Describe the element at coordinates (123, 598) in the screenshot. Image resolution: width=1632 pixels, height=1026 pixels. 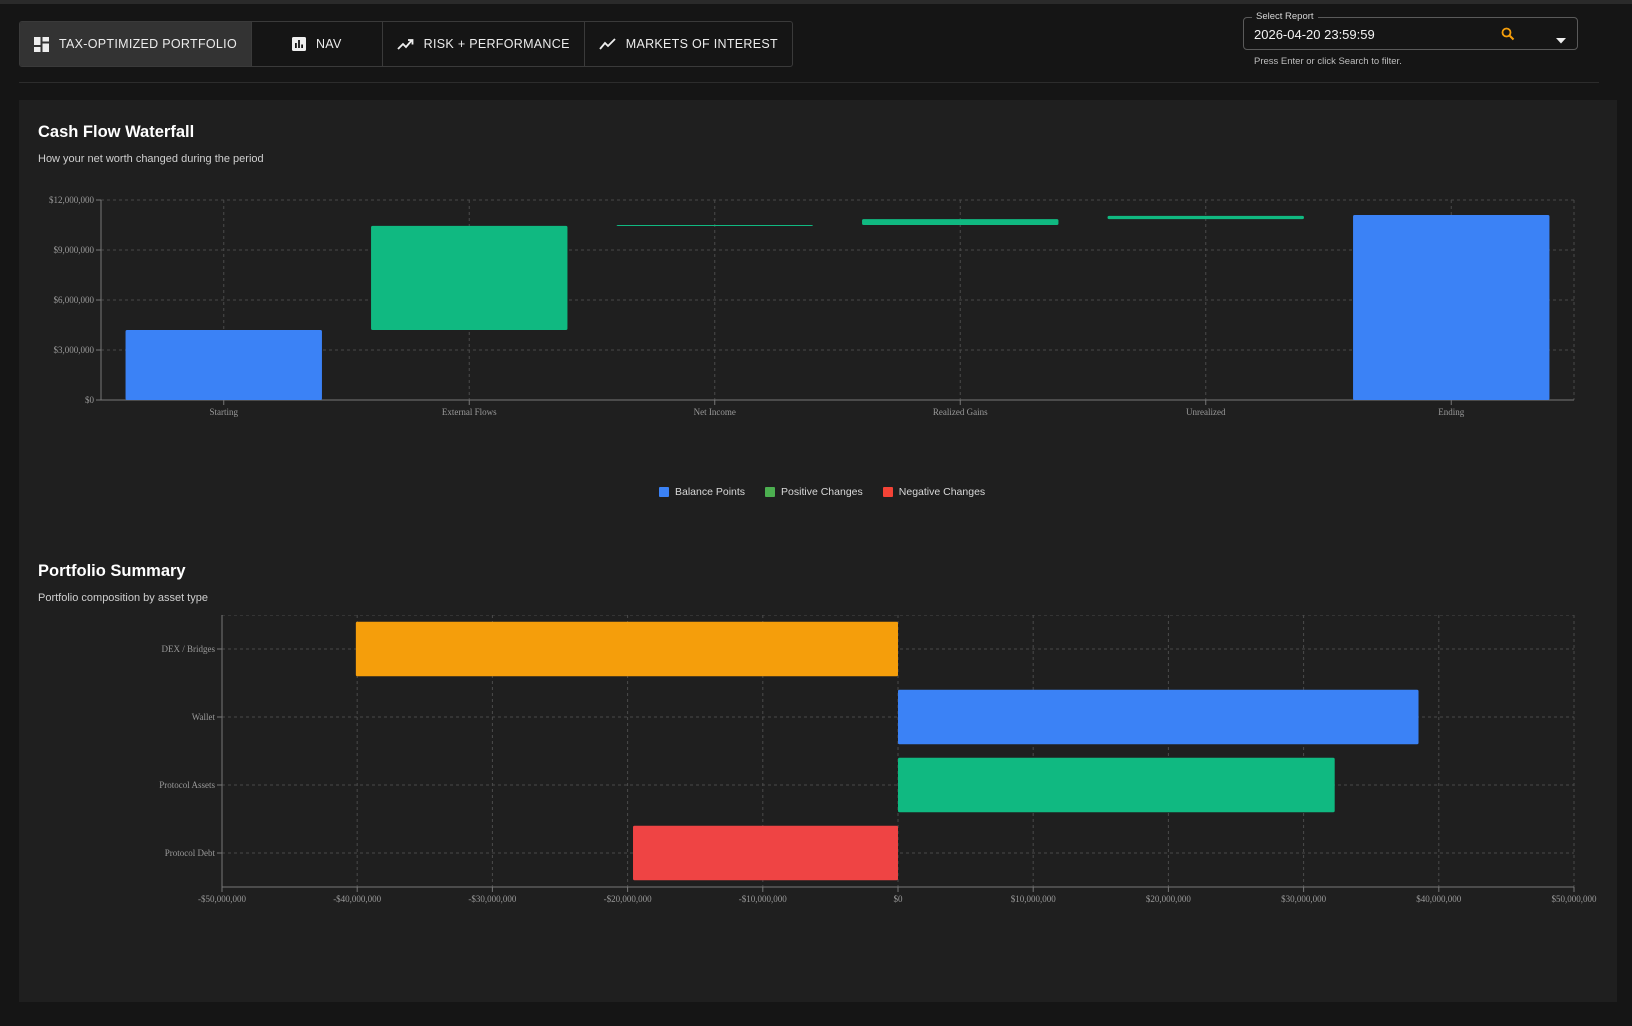
I see `portfolio-summary-subtitle: Portfolio composition by asset type` at that location.